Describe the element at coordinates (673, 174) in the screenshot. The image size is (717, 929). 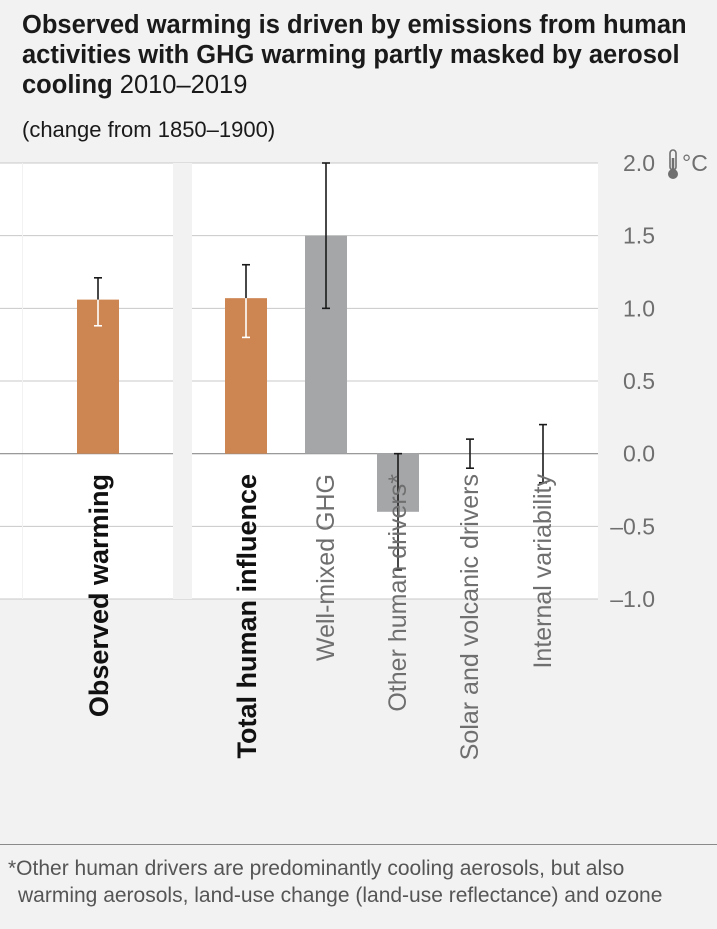
I see `thermometer-bulb` at that location.